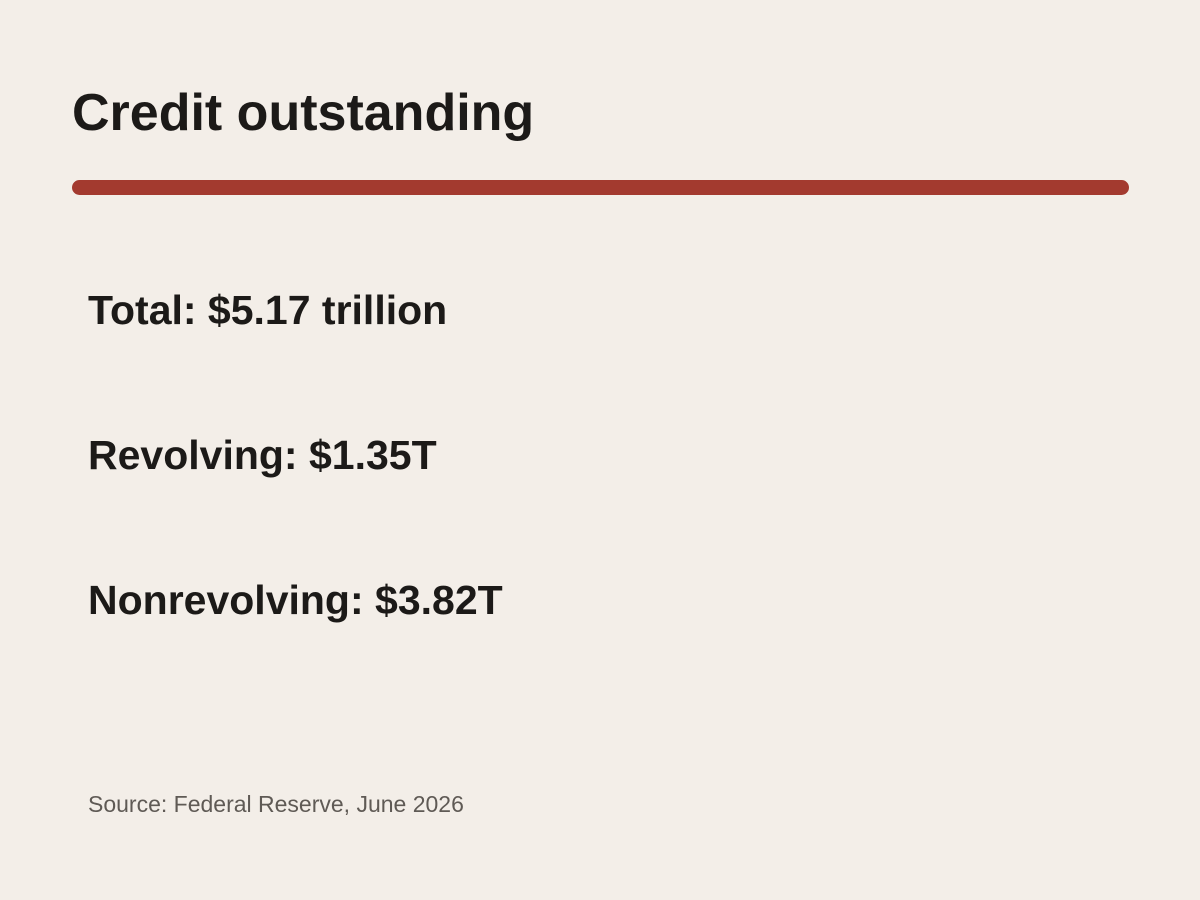 Image resolution: width=1200 pixels, height=900 pixels. What do you see at coordinates (276, 804) in the screenshot?
I see `source: Source: Federal Reserve, June 2026` at bounding box center [276, 804].